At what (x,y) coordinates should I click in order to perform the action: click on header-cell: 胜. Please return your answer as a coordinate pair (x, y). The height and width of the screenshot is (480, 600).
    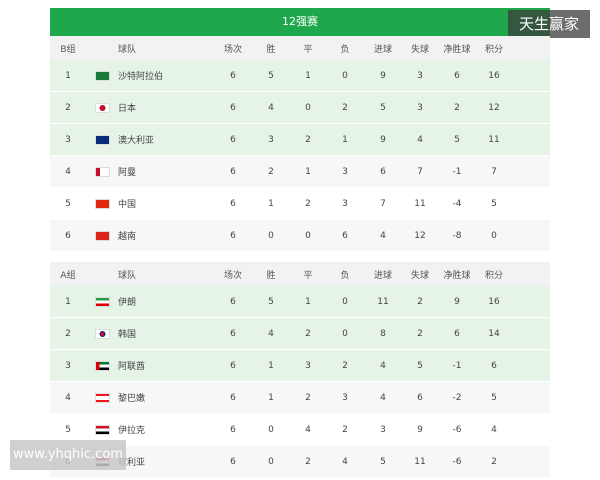
    Looking at the image, I should click on (271, 275).